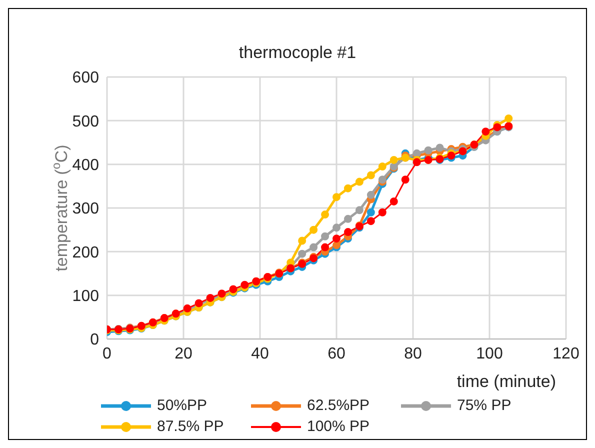 The width and height of the screenshot is (595, 448). What do you see at coordinates (86, 297) in the screenshot?
I see `y-tick-label: 100` at bounding box center [86, 297].